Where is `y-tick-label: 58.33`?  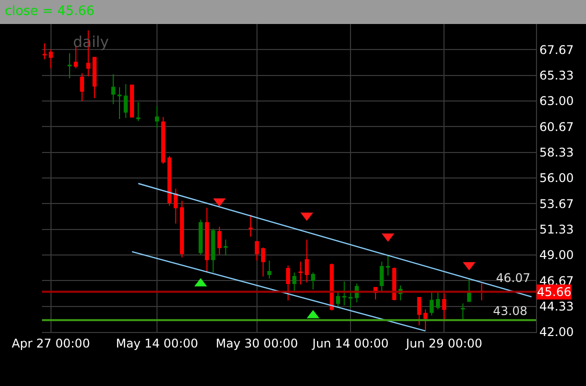
y-tick-label: 58.33 is located at coordinates (556, 153).